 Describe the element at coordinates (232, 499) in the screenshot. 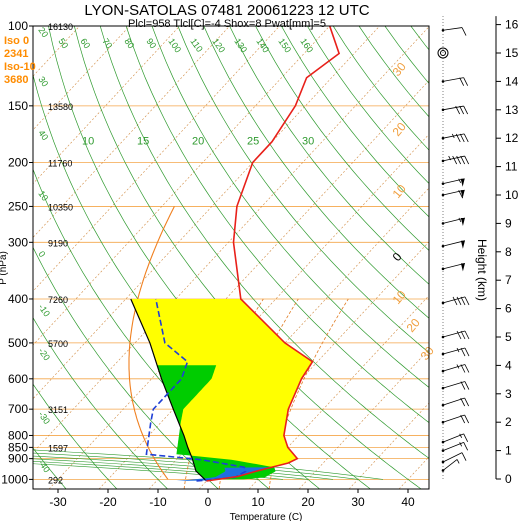

I see `x-axis: -30 -20 -10 0 10 20 30 40` at that location.